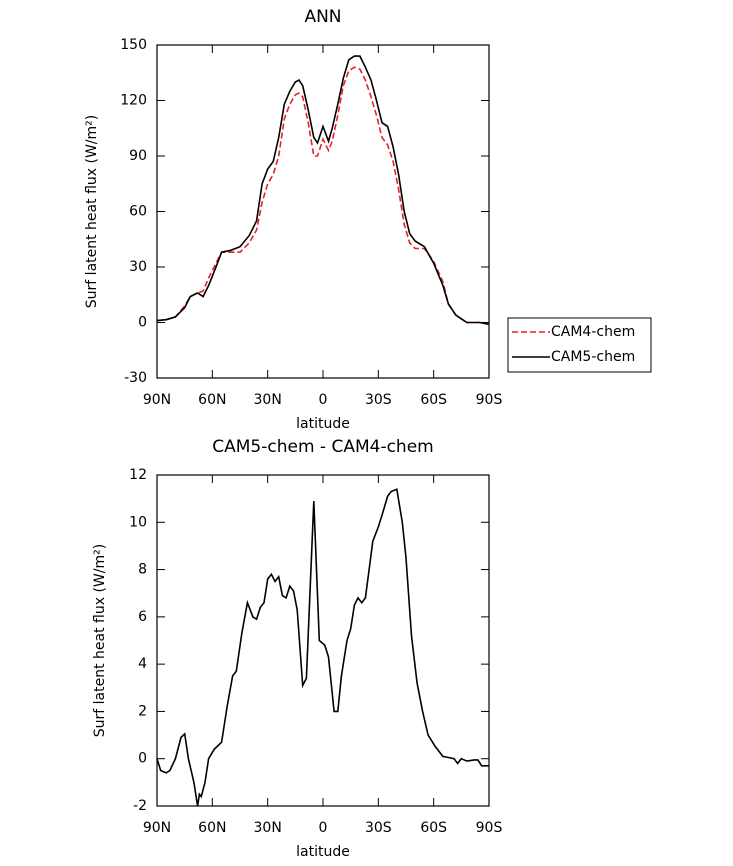 Image resolution: width=733 pixels, height=866 pixels. What do you see at coordinates (138, 522) in the screenshot?
I see `y-tick-label: 10` at bounding box center [138, 522].